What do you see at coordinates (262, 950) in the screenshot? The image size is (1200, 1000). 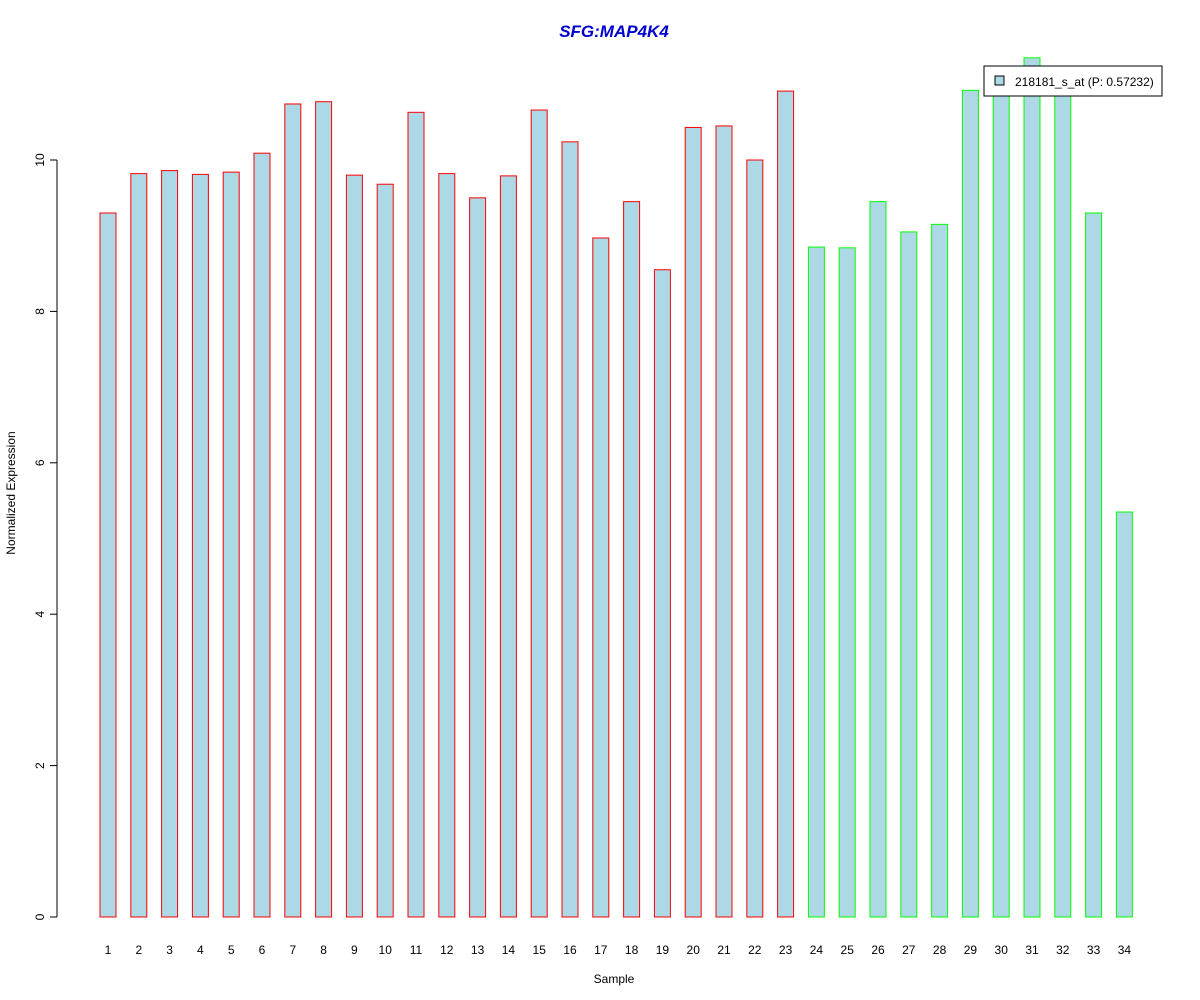 I see `x-tick-label: 6` at bounding box center [262, 950].